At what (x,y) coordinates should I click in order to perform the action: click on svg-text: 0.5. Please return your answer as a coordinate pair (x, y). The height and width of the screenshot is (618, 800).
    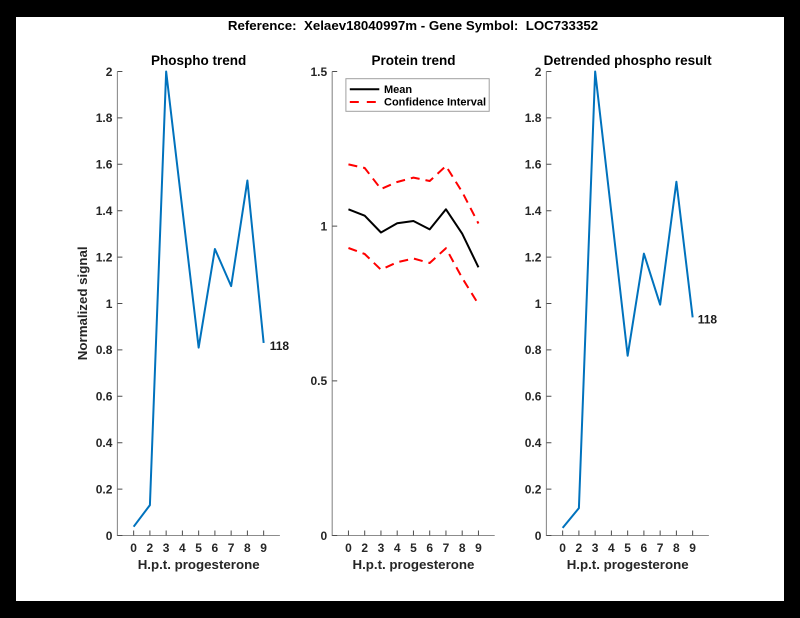
    Looking at the image, I should click on (319, 381).